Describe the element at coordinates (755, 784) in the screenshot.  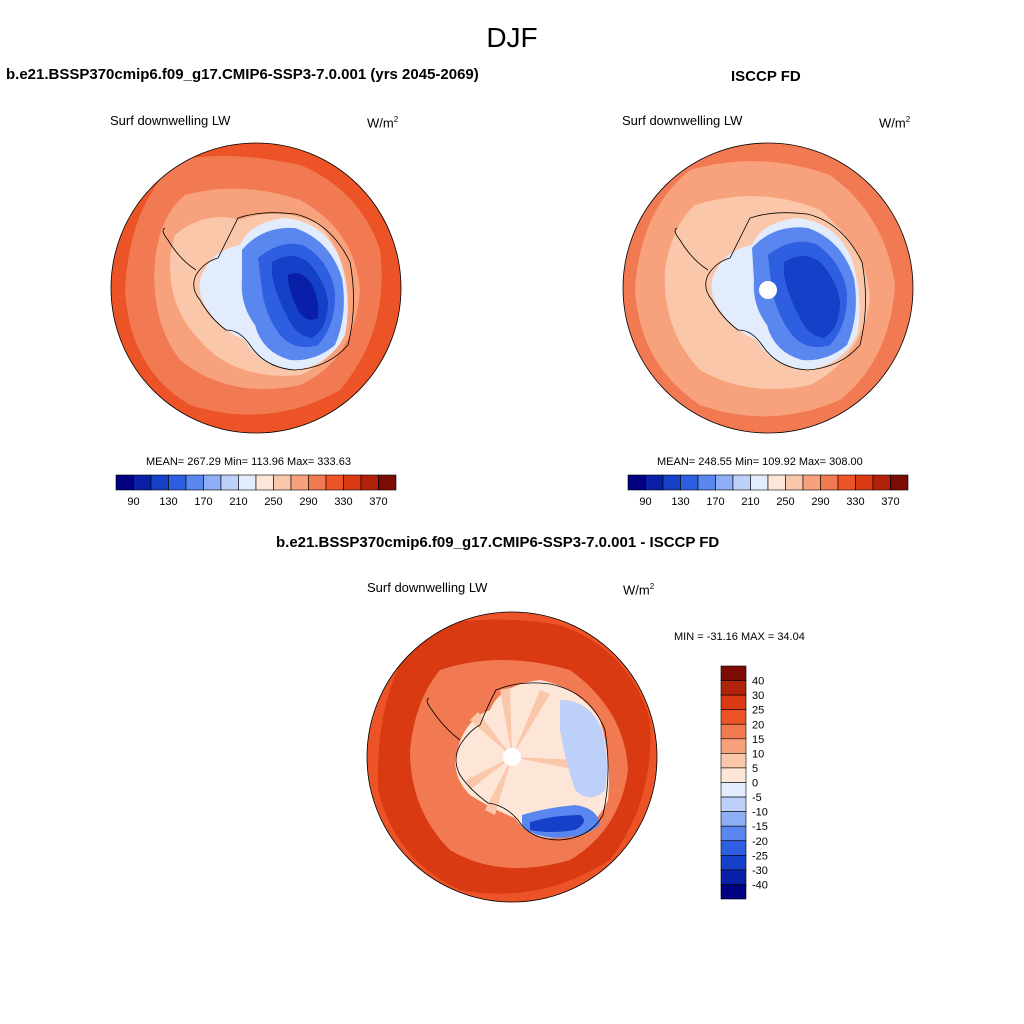
I see `diff-colorbar-tick-label: 0` at that location.